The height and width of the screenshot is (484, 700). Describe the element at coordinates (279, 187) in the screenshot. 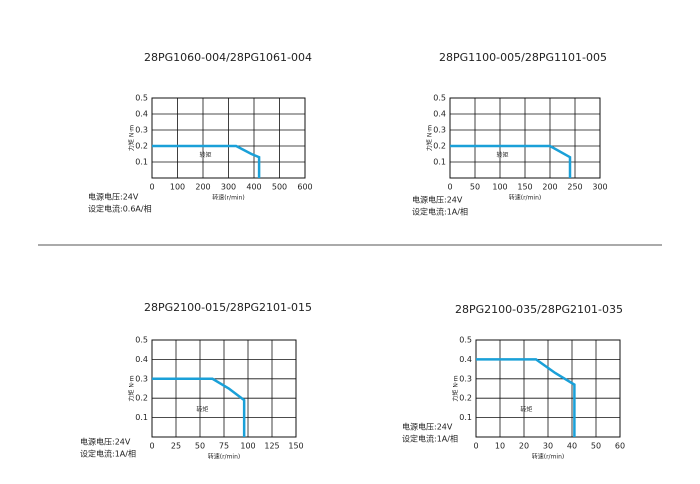

I see `x-tick-label: 500` at that location.